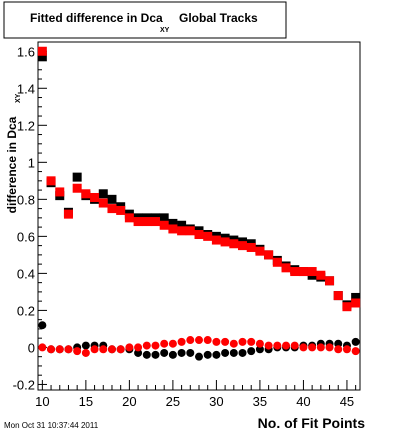  What do you see at coordinates (18, 98) in the screenshot?
I see `y-axis-label-subscript: XY` at bounding box center [18, 98].